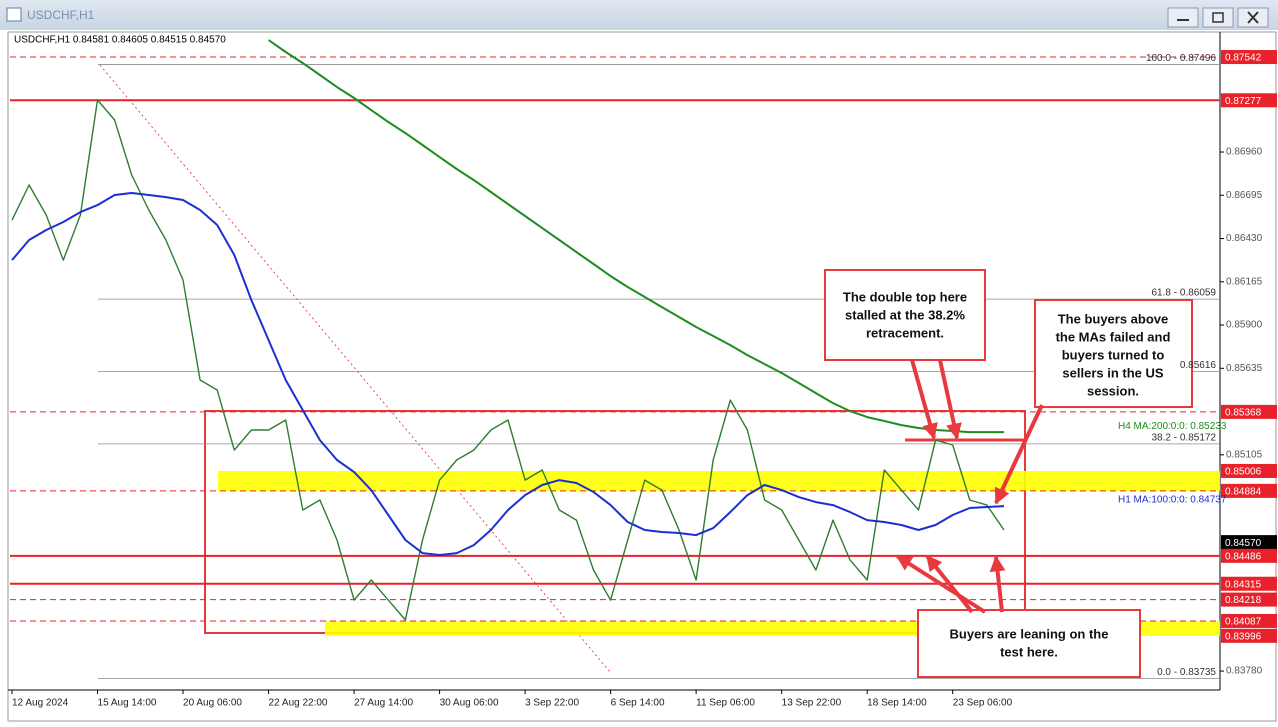 The width and height of the screenshot is (1278, 727). I want to click on annotation-text: The buyers above, so click(1113, 318).